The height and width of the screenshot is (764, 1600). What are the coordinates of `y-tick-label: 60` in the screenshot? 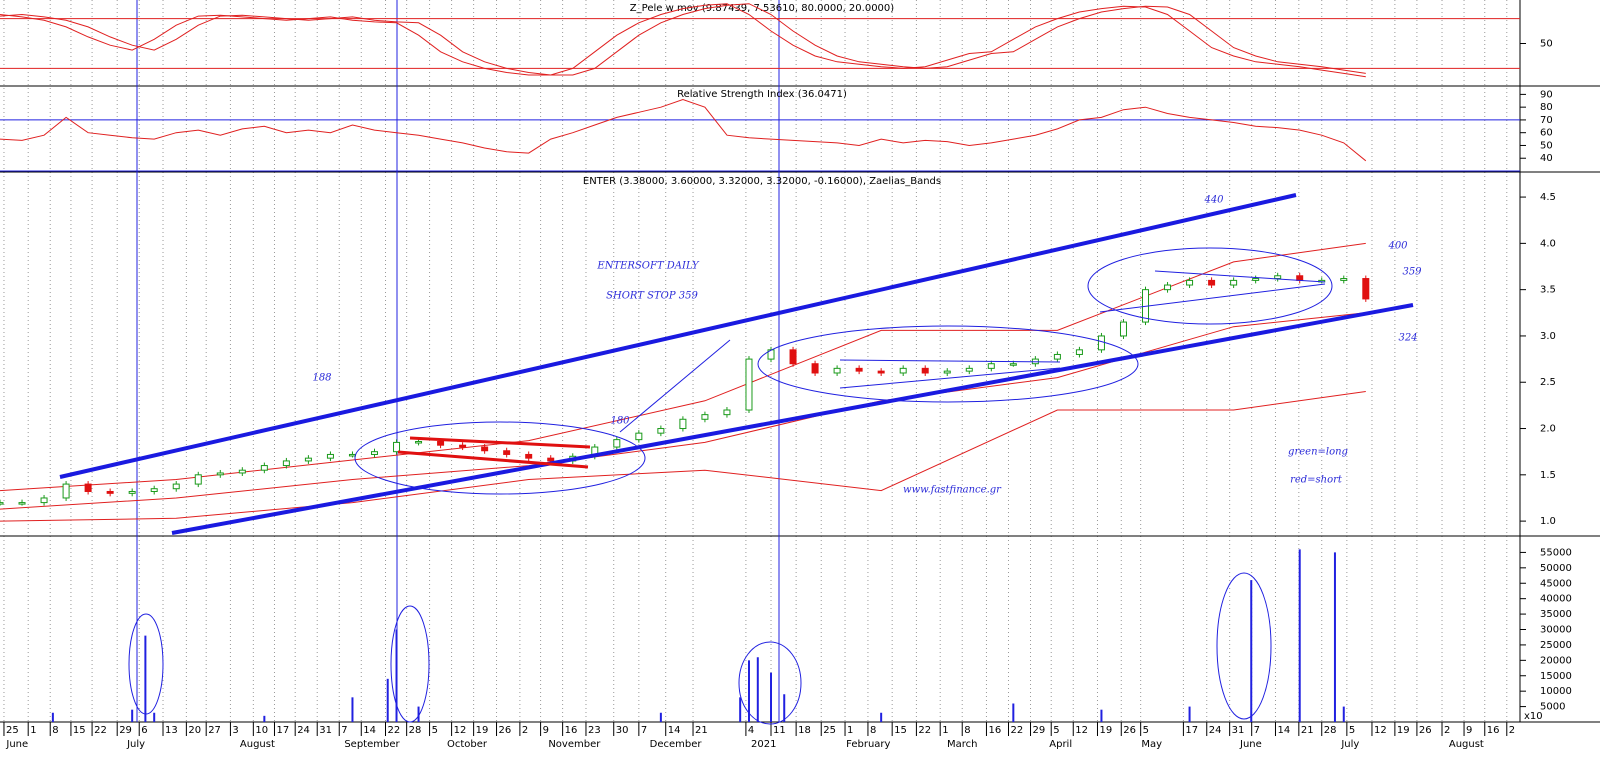 It's located at (1546, 133).